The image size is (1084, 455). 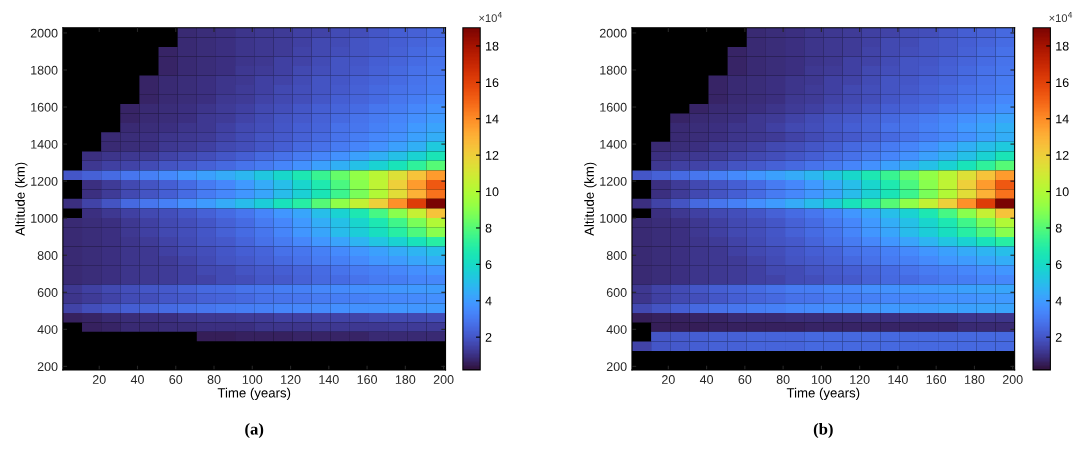 What do you see at coordinates (254, 430) in the screenshot?
I see `text: (a)` at bounding box center [254, 430].